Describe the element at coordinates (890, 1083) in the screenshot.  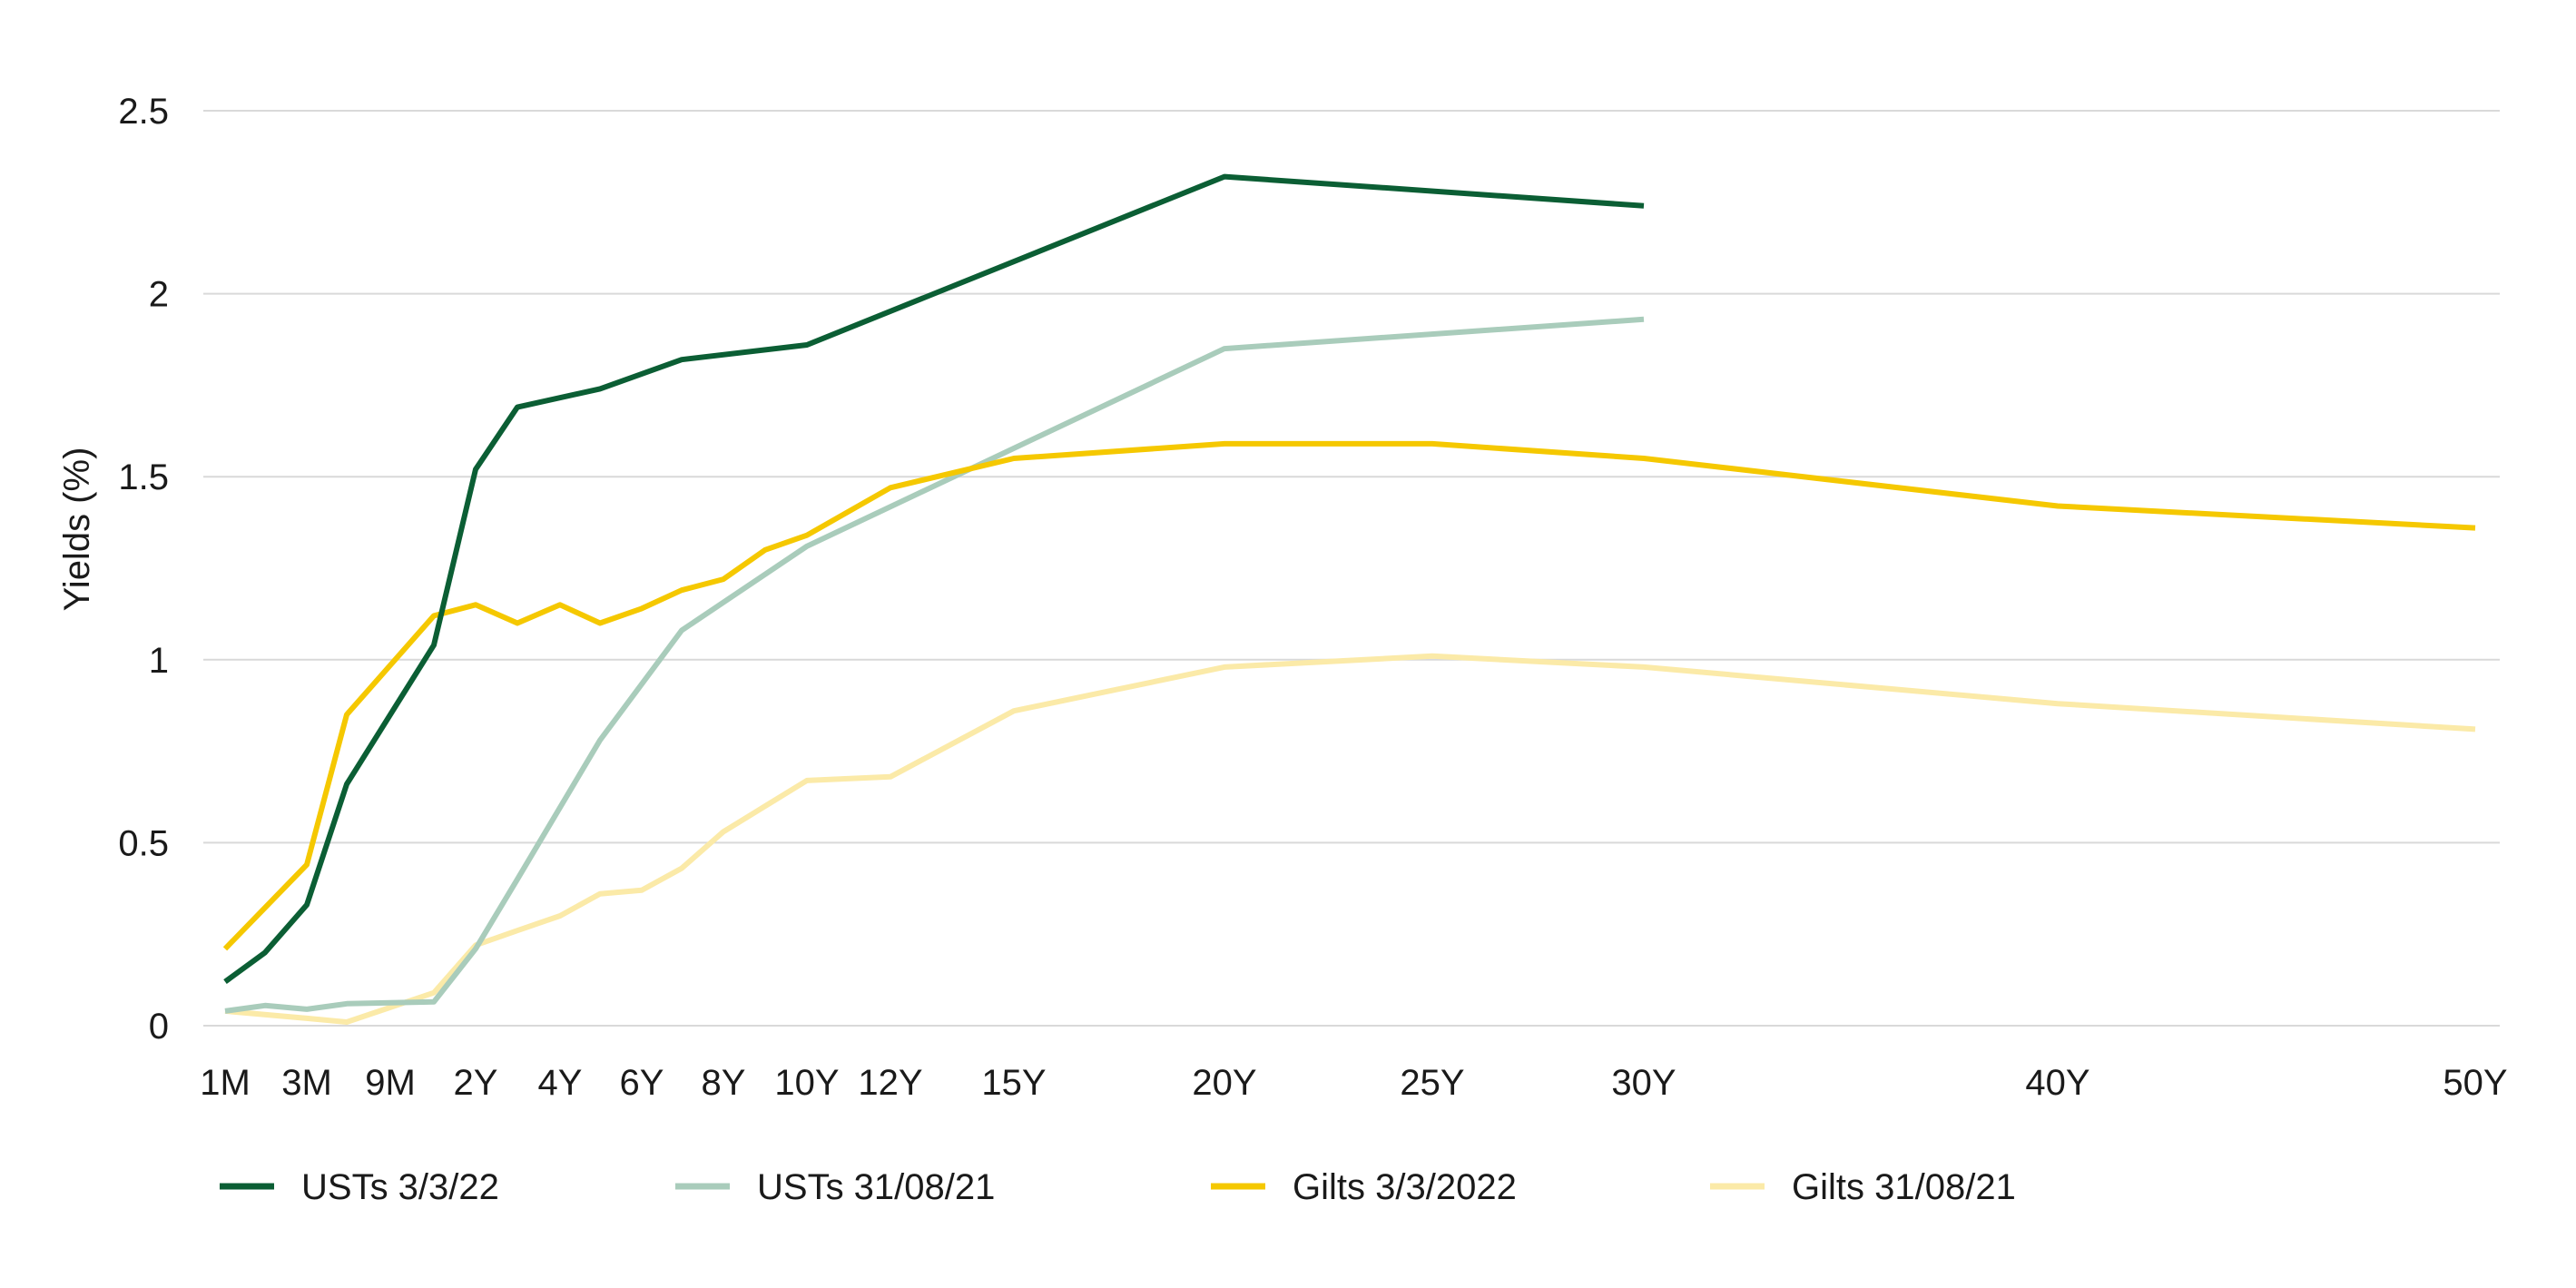
I see `x-tick-label: 12Y` at that location.